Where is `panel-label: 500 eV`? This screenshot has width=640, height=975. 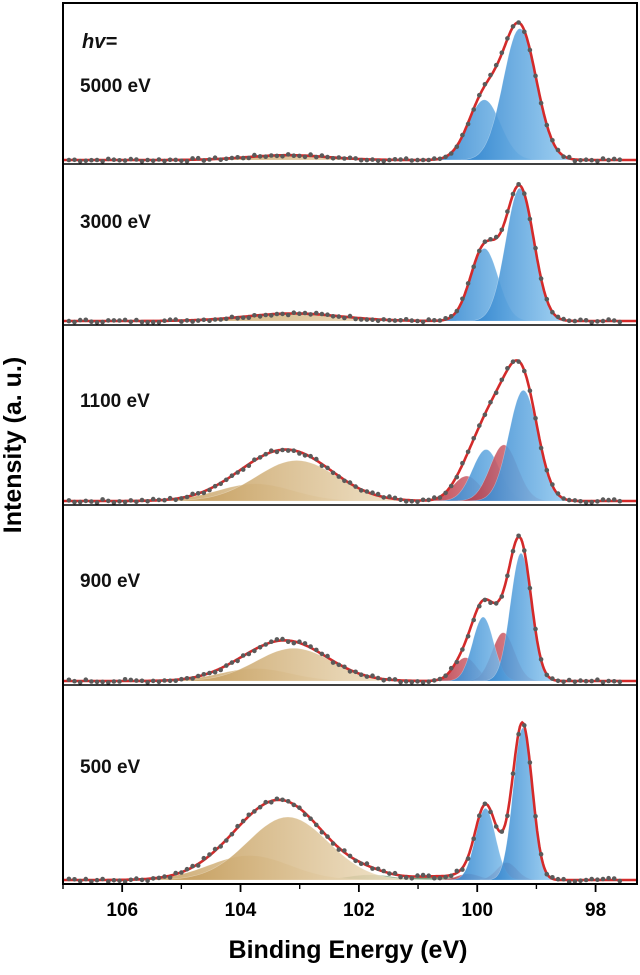
panel-label: 500 eV is located at coordinates (110, 767).